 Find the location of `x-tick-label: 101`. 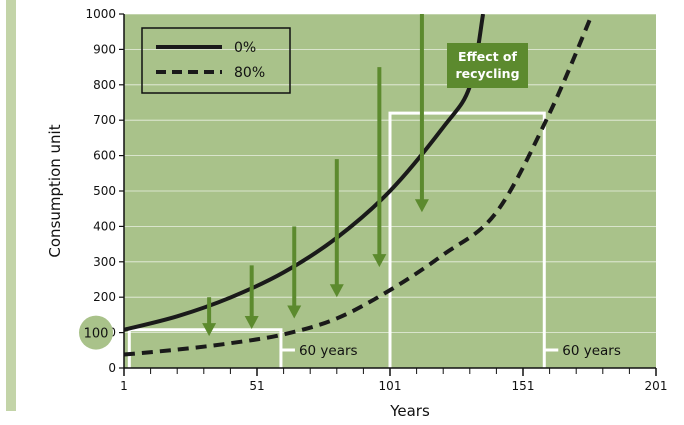

x-tick-label: 101 is located at coordinates (390, 386).